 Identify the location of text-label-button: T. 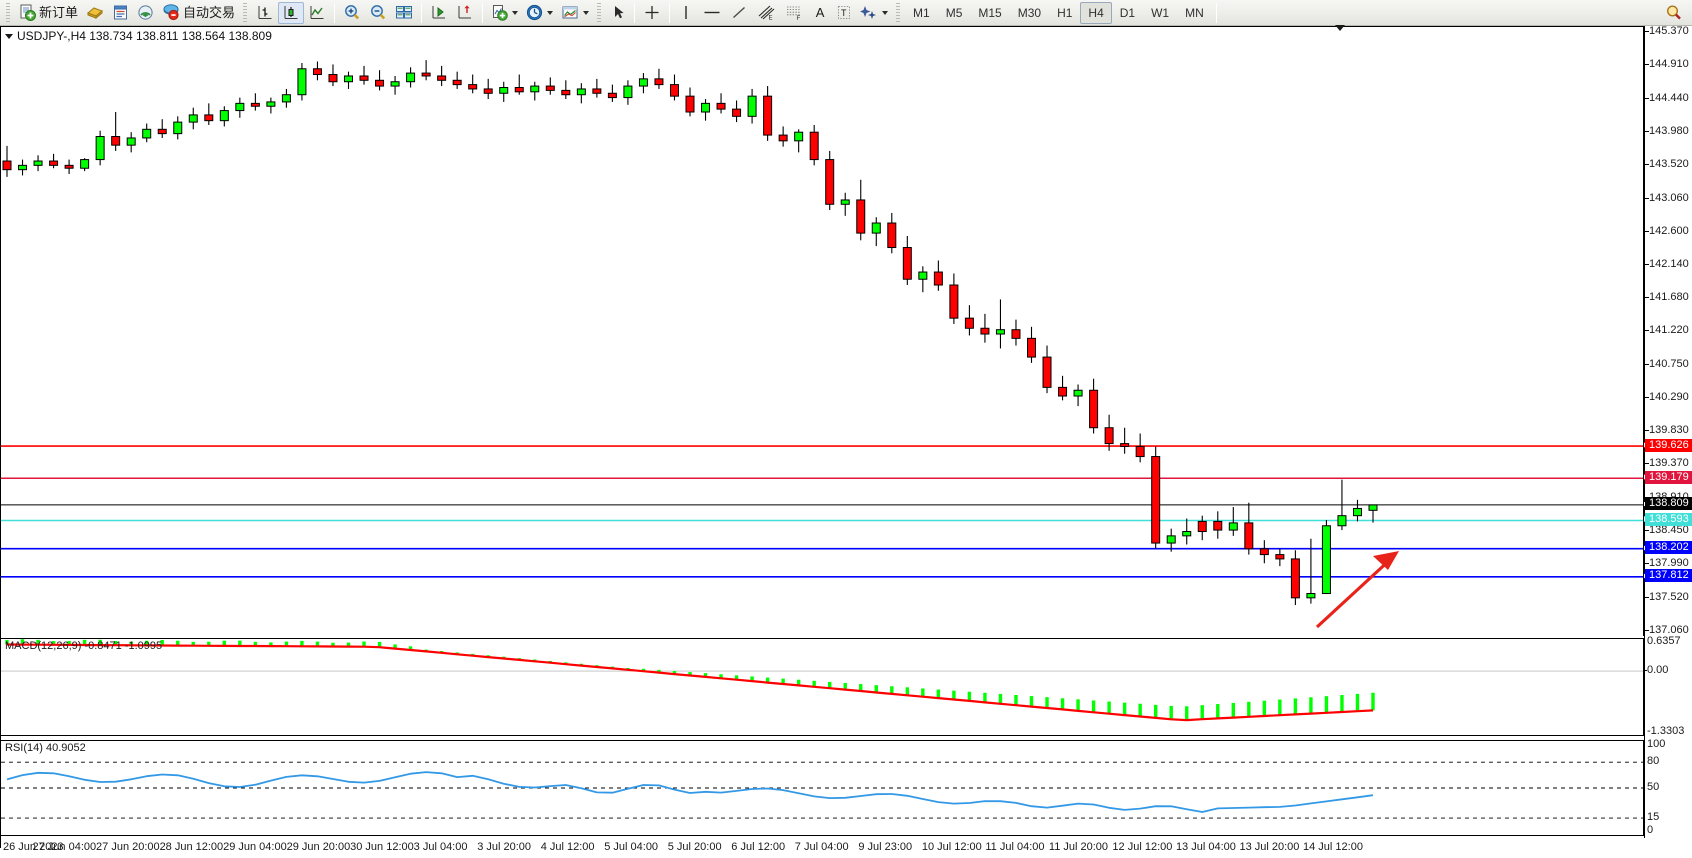
(844, 13).